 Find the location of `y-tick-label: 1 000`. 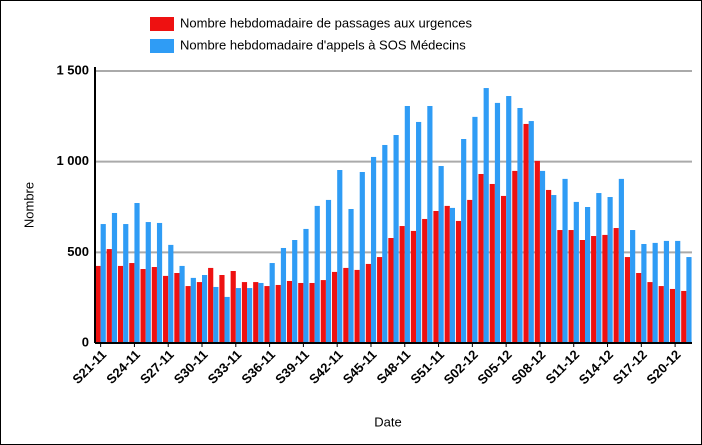

y-tick-label: 1 000 is located at coordinates (72, 160).